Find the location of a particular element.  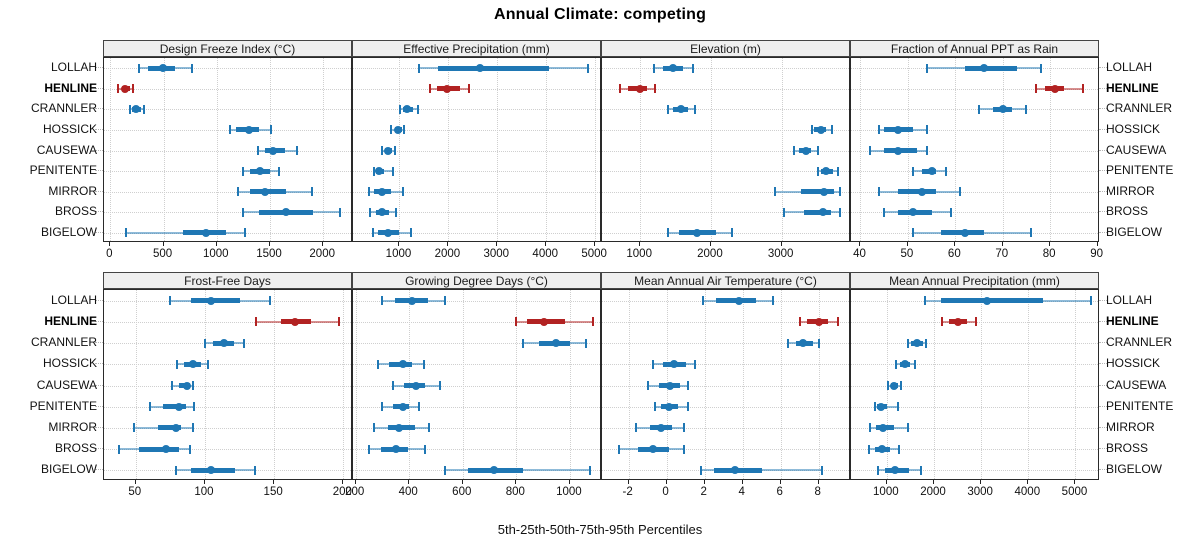

panel-title: Fraction of Annual PPT as Rain is located at coordinates (974, 48).